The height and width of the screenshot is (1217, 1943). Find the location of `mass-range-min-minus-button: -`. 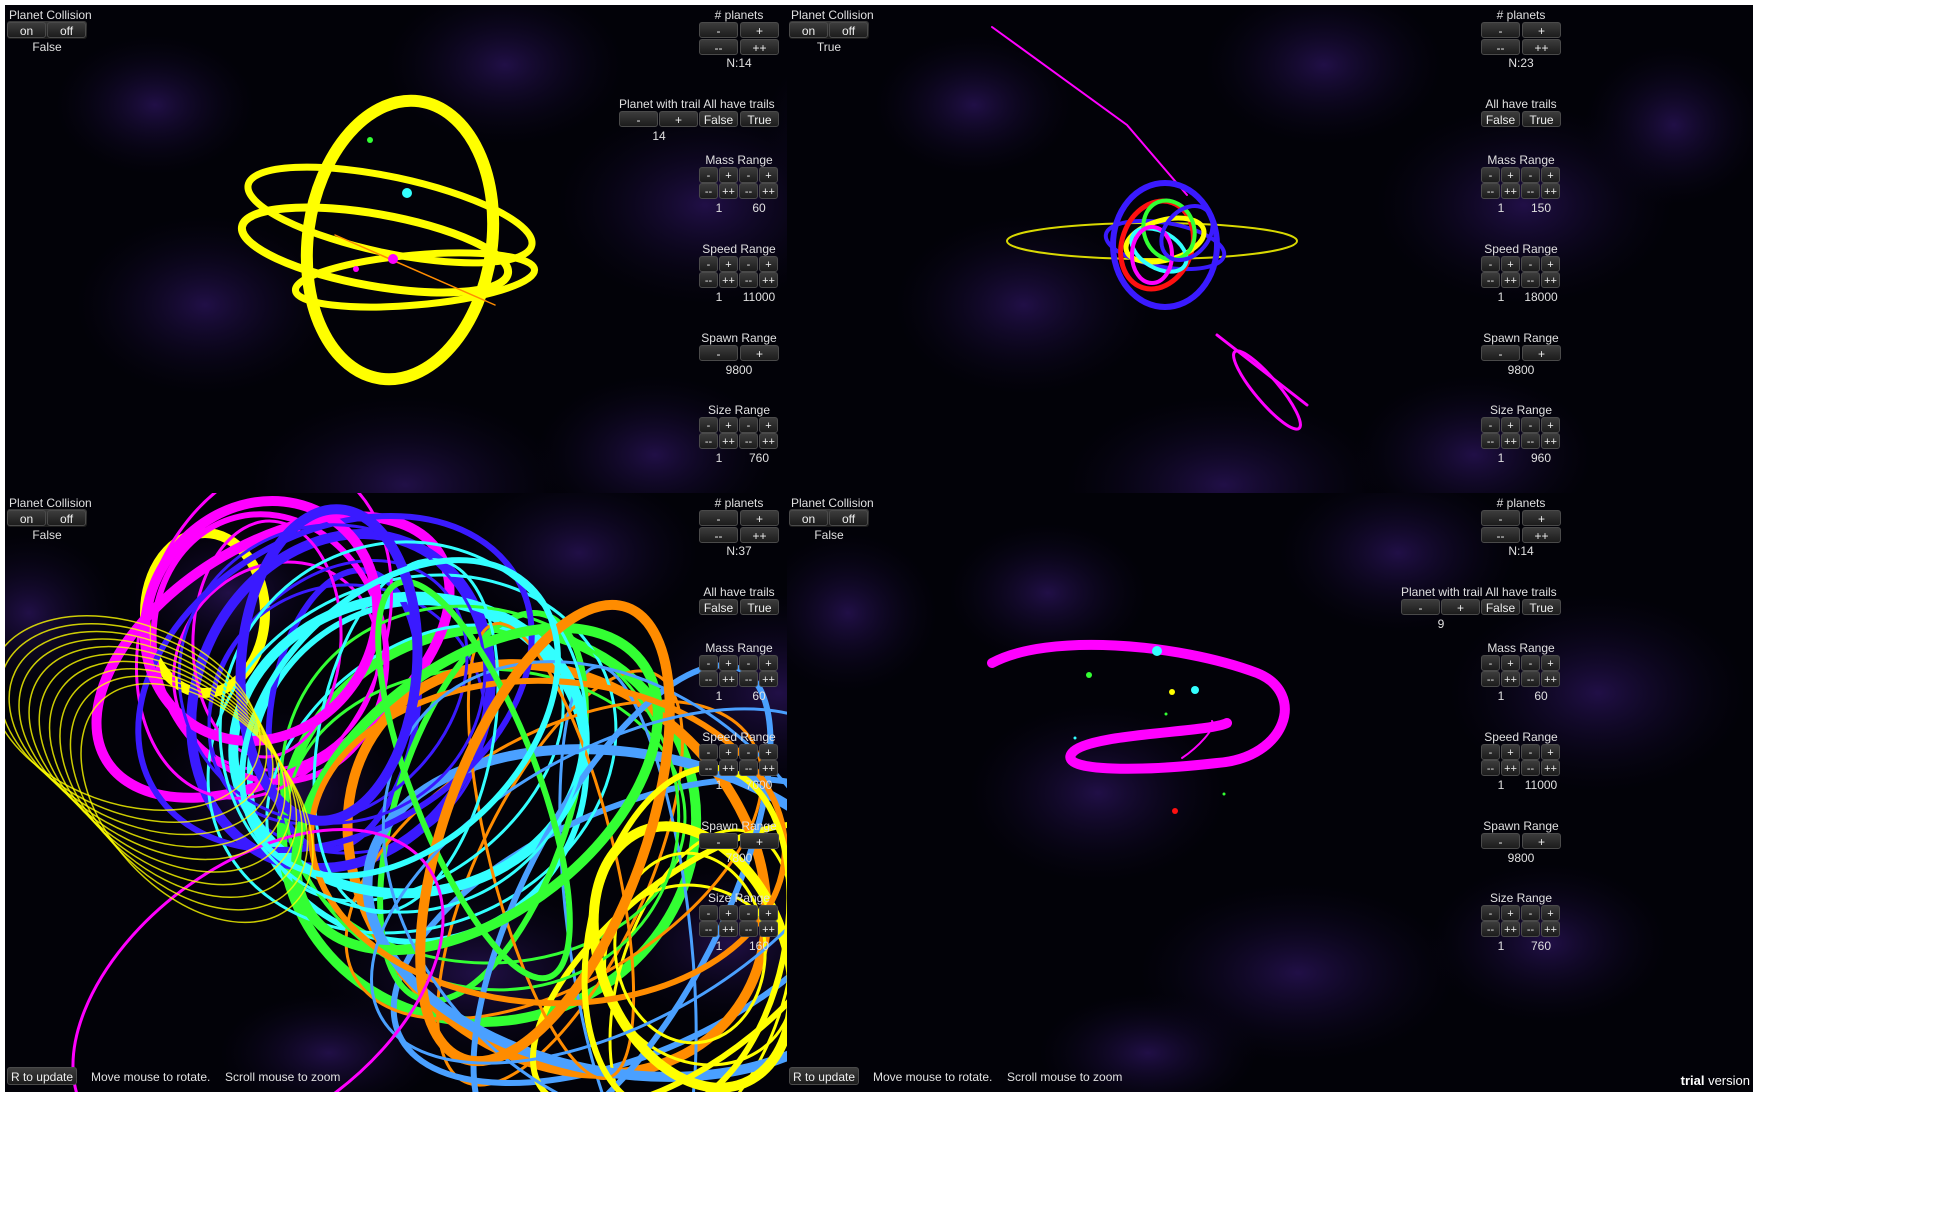

mass-range-min-minus-button: - is located at coordinates (708, 175).